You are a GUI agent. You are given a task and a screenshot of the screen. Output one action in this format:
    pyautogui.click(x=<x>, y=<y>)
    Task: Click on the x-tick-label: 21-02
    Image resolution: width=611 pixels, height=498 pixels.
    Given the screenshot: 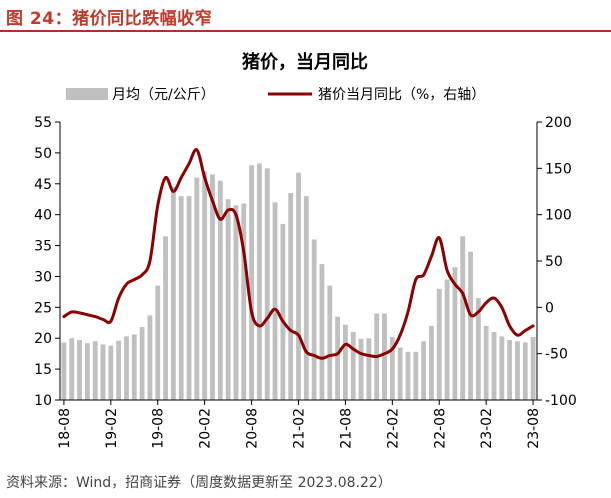 What is the action you would take?
    pyautogui.click(x=300, y=428)
    